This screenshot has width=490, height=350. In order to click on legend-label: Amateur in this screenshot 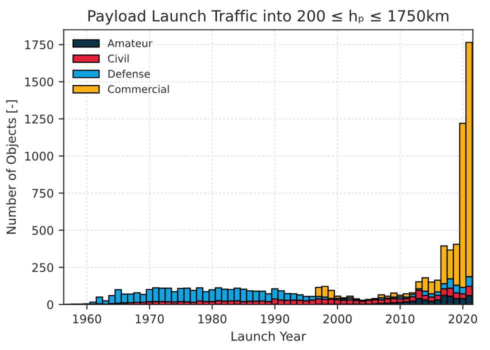, I will do `click(130, 43)`.